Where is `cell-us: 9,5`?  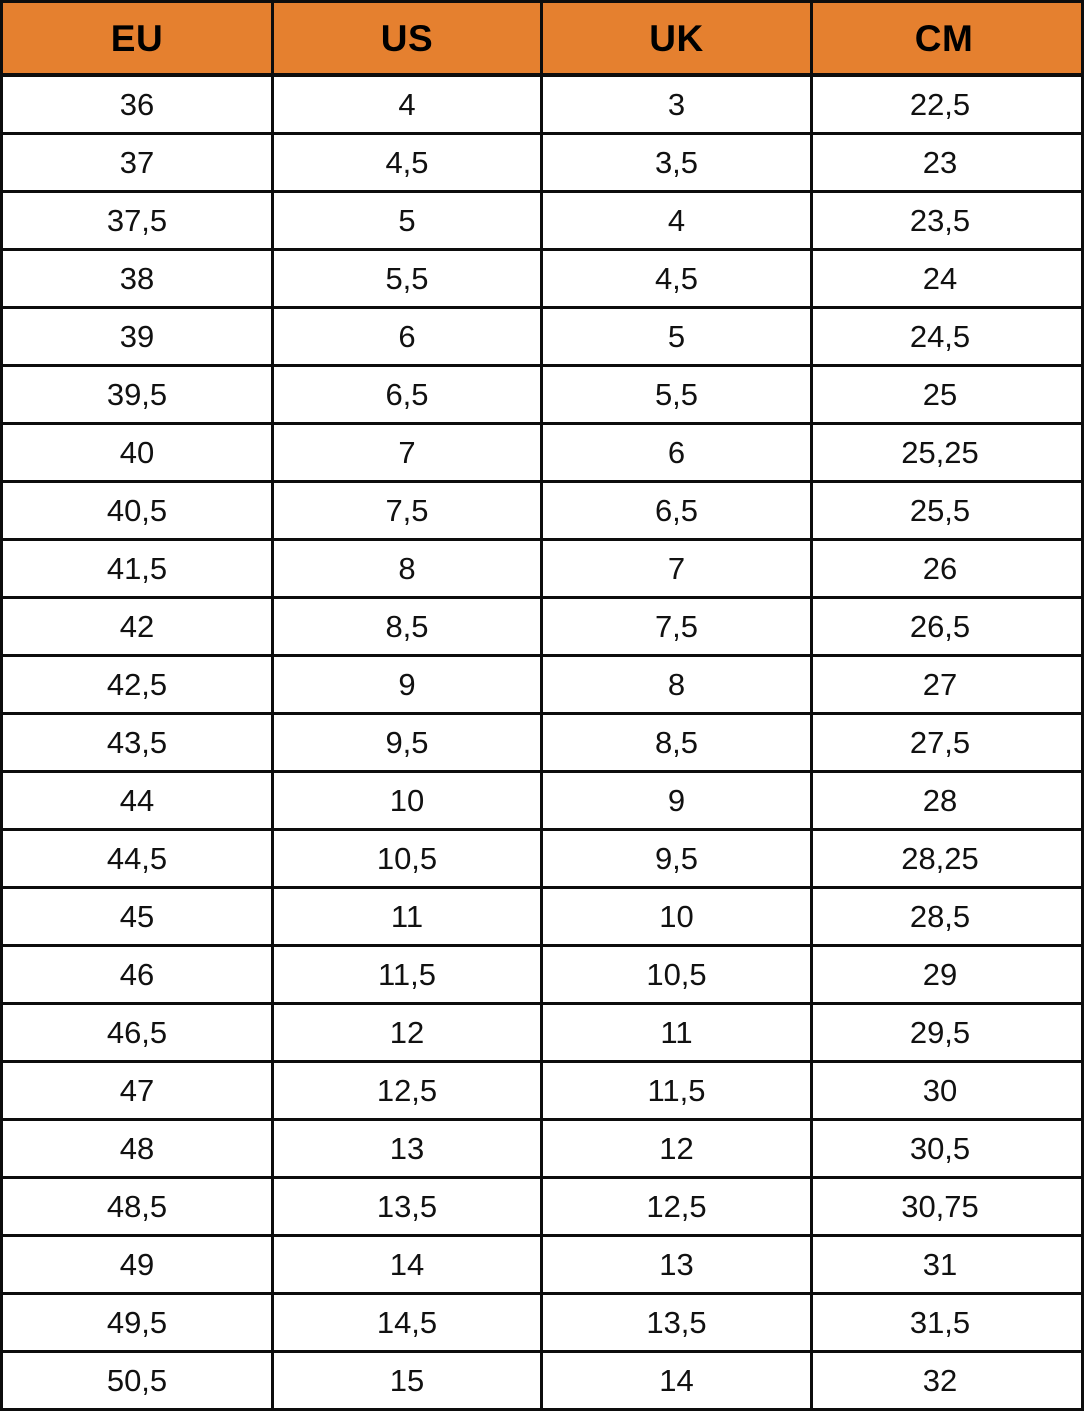 cell-us: 9,5 is located at coordinates (407, 743).